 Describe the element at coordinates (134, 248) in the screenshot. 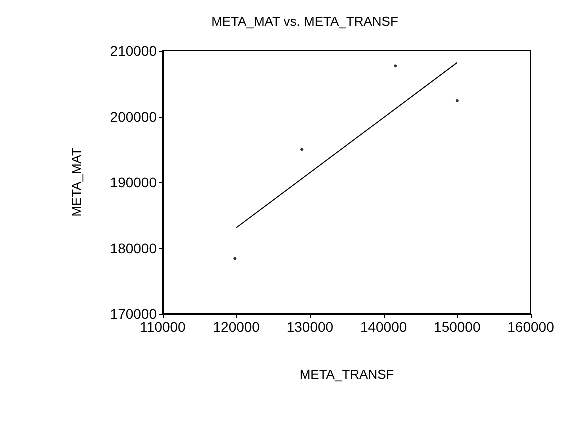

I see `y-tick-label: 180000` at that location.